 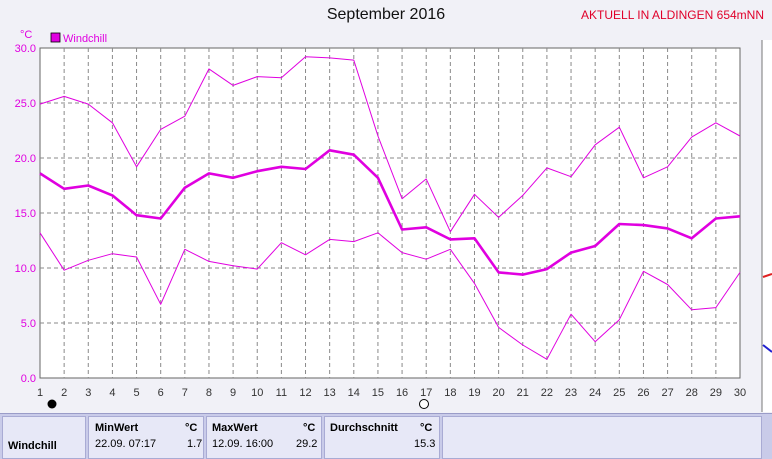 I want to click on x-tick-label: 25, so click(x=619, y=393).